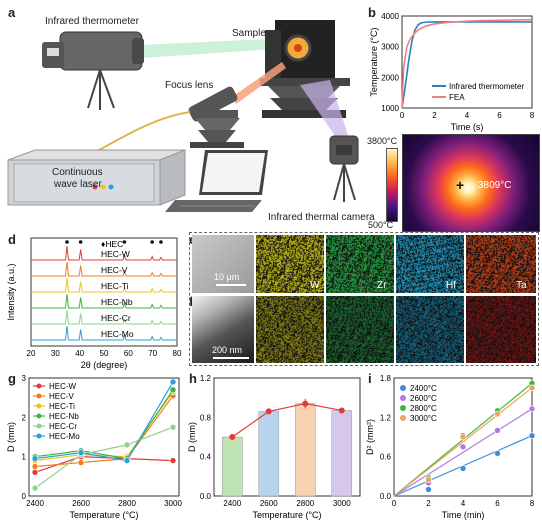  Describe the element at coordinates (24, 496) in the screenshot. I see `y-tick-label: 0` at that location.